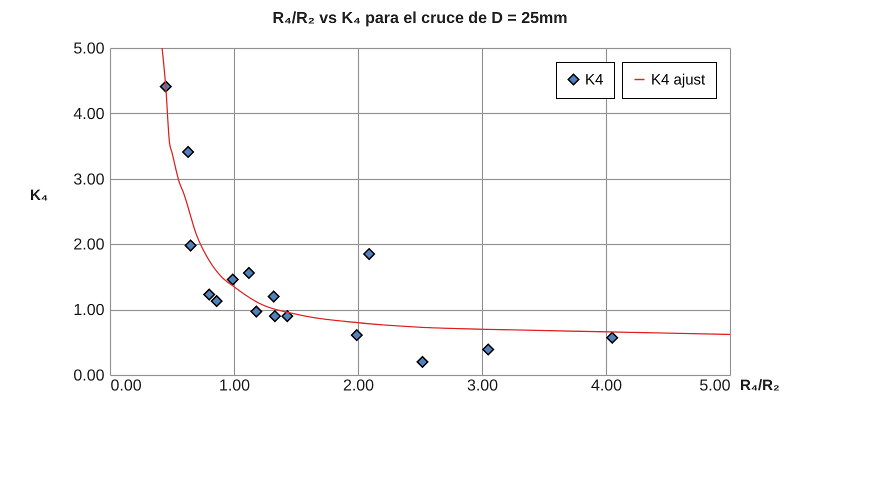 The image size is (877, 489). I want to click on x-tick-label: 4.00, so click(606, 386).